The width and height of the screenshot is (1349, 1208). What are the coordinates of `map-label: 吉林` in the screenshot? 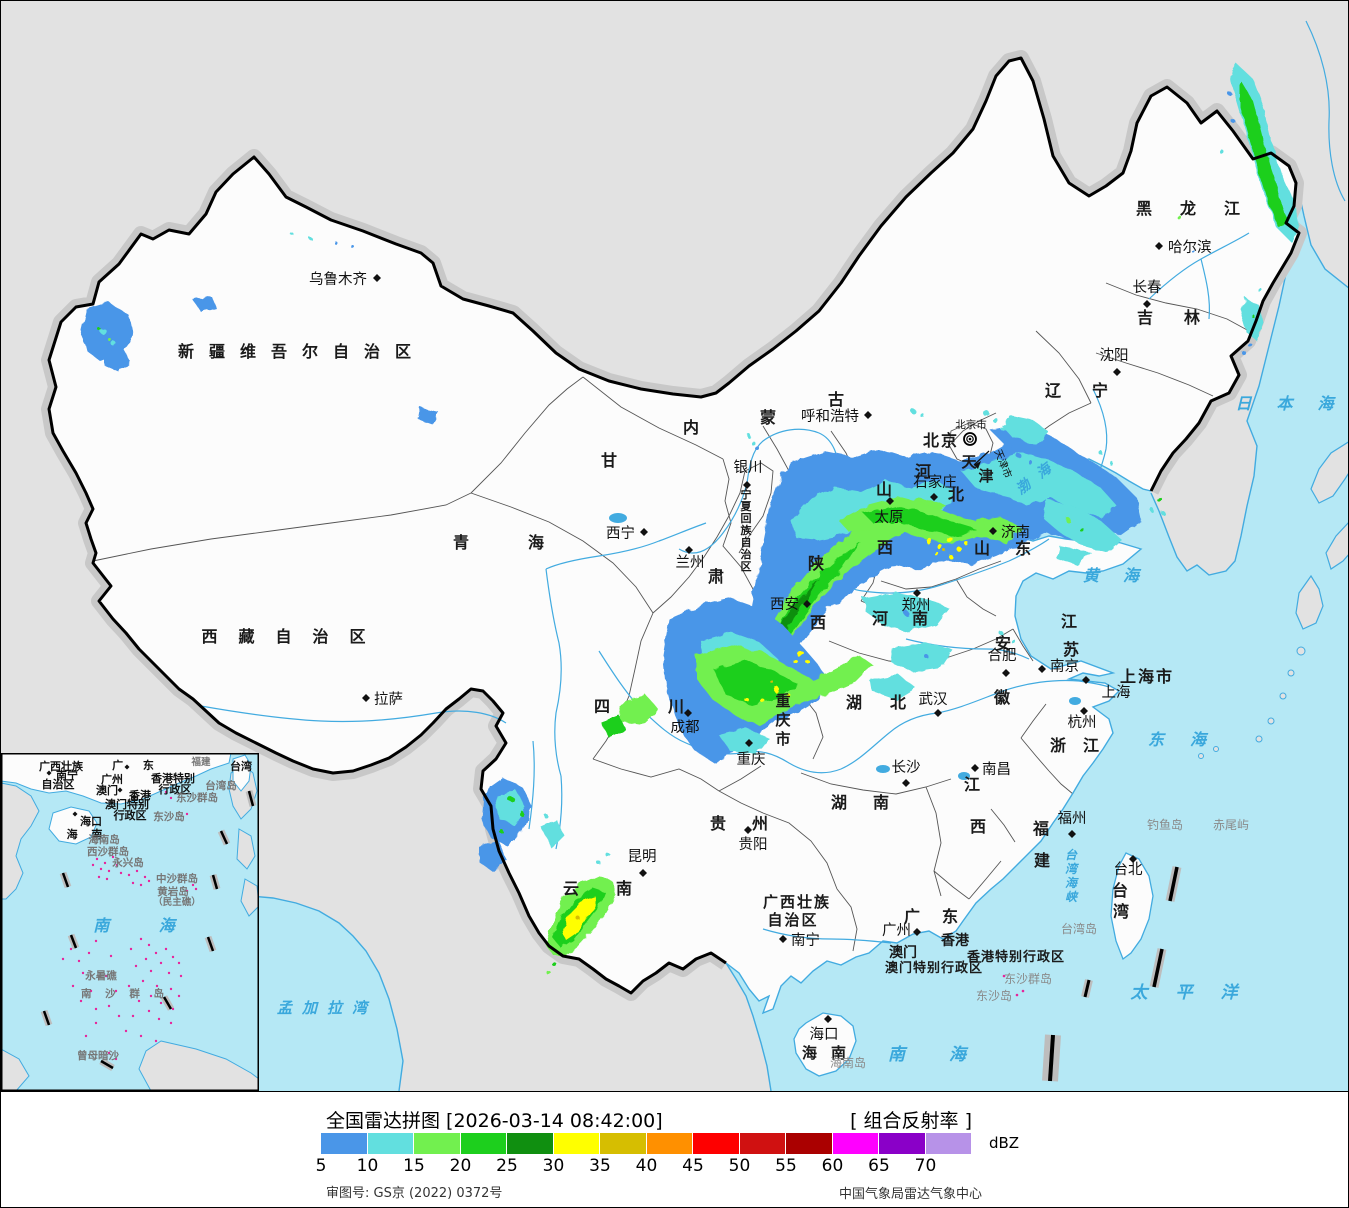 It's located at (1184, 317).